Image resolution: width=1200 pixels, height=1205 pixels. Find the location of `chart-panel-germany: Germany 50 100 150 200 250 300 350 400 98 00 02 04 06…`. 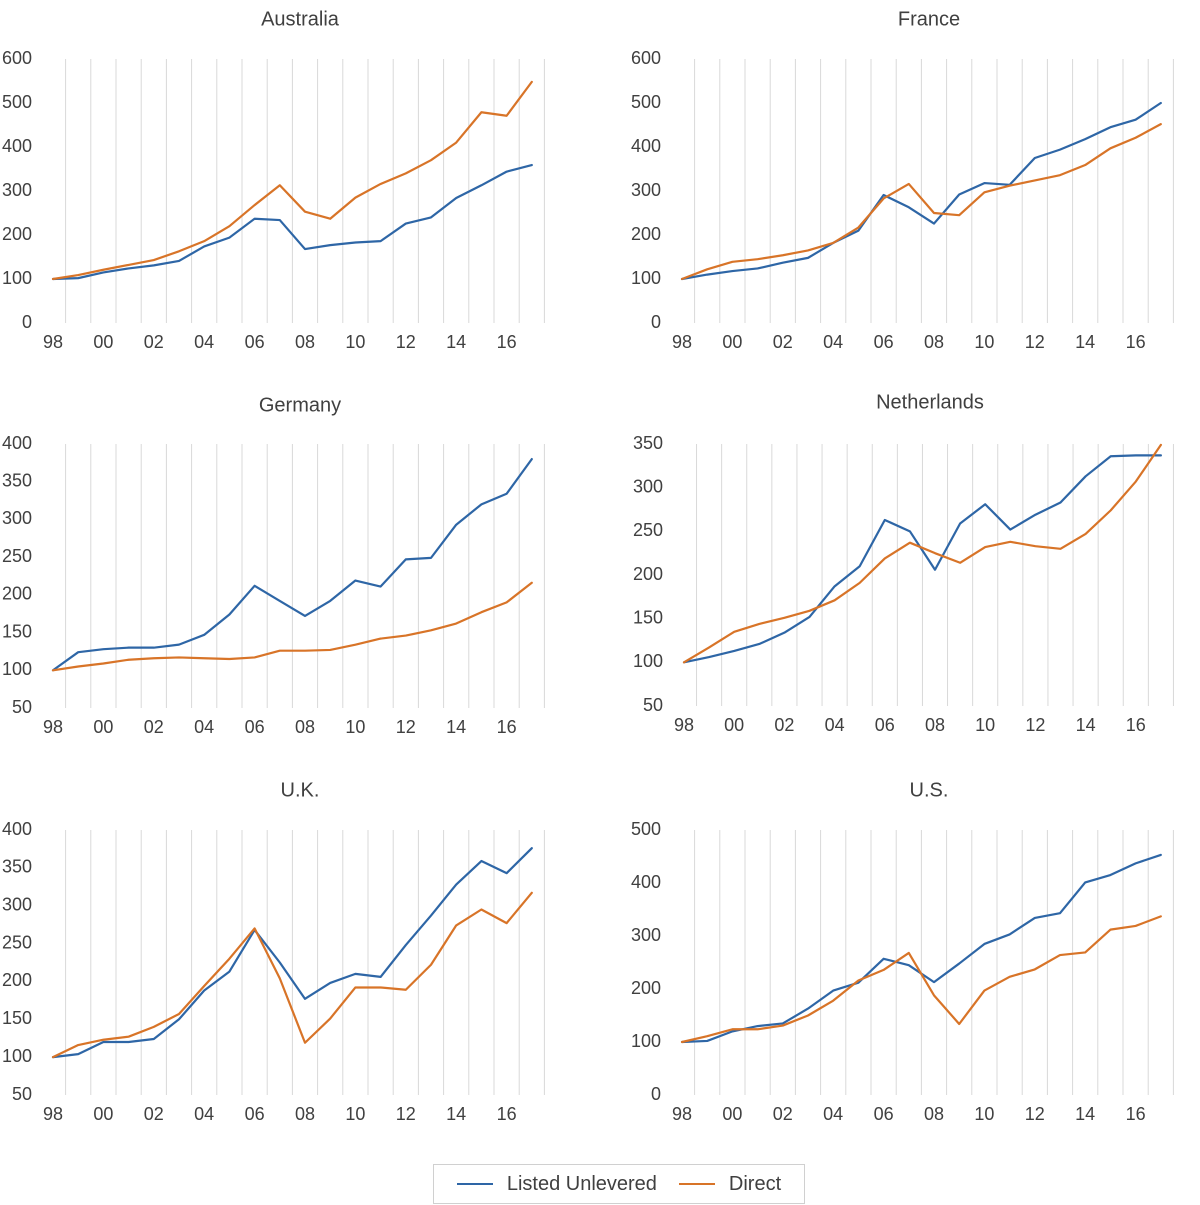

chart-panel-germany: Germany 50 100 150 200 250 300 350 400 98 00 02 04 06… is located at coordinates (273, 565).